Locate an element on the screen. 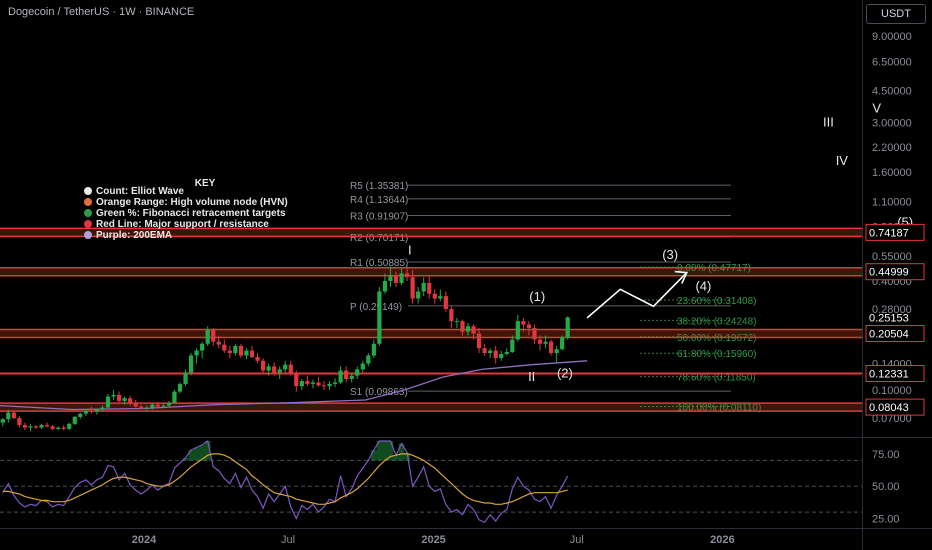 The width and height of the screenshot is (932, 550). pivot-level-label: R2 (0.70171) is located at coordinates (379, 238).